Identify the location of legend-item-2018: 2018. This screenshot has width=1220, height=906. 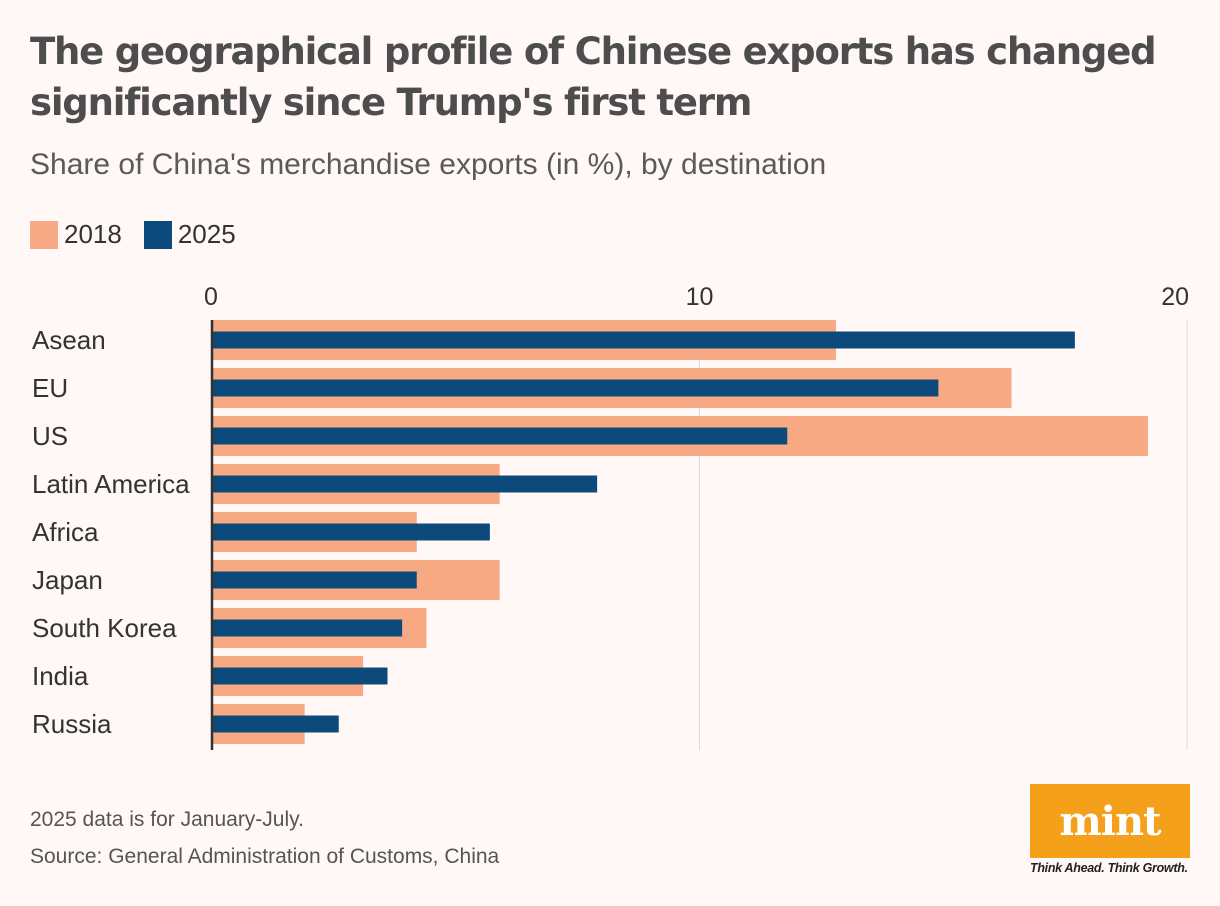
(76, 234).